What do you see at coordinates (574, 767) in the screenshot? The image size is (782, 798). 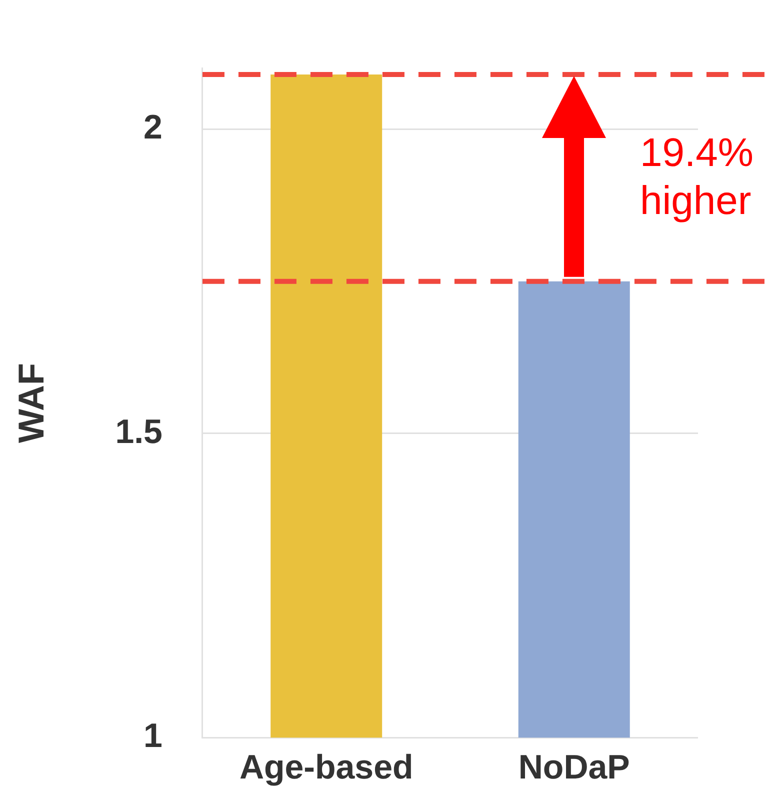 I see `x-tick-label: NoDaP` at bounding box center [574, 767].